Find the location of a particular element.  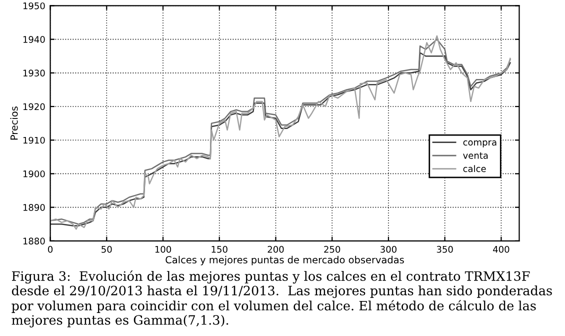

y-tick-label: 1880 is located at coordinates (34, 241).